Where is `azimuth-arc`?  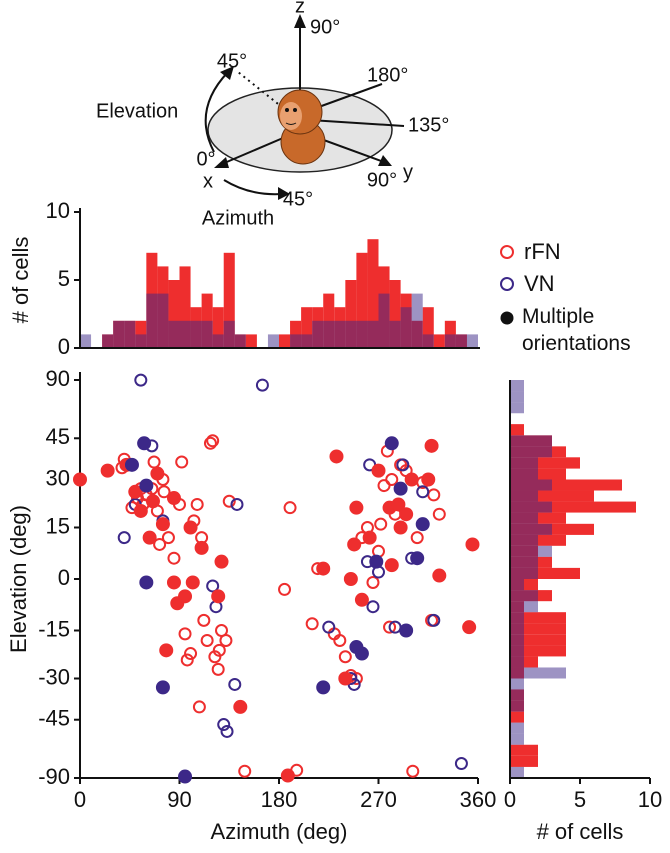 azimuth-arc is located at coordinates (253, 187).